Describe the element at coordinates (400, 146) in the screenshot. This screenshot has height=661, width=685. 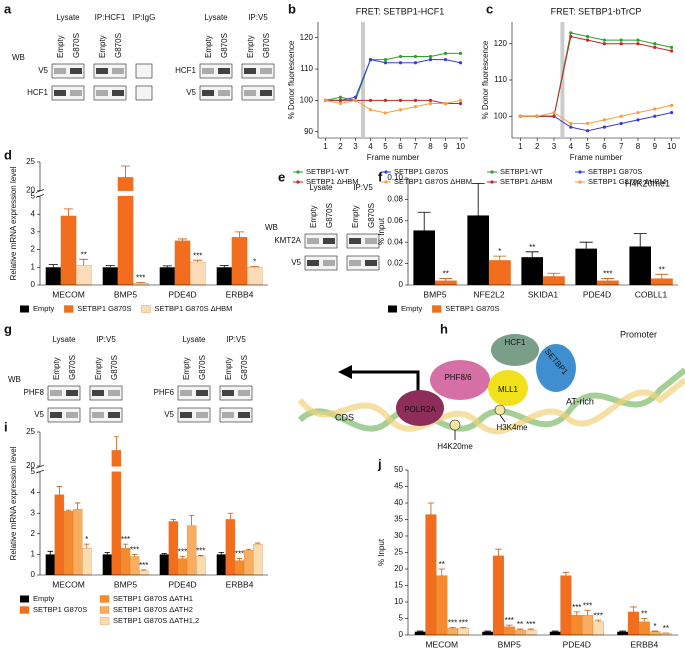
I see `x-tick-label: 6` at that location.